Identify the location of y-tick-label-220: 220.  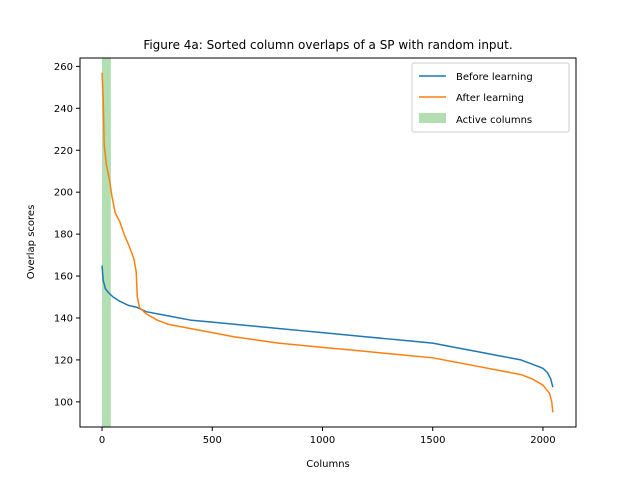
(63, 151).